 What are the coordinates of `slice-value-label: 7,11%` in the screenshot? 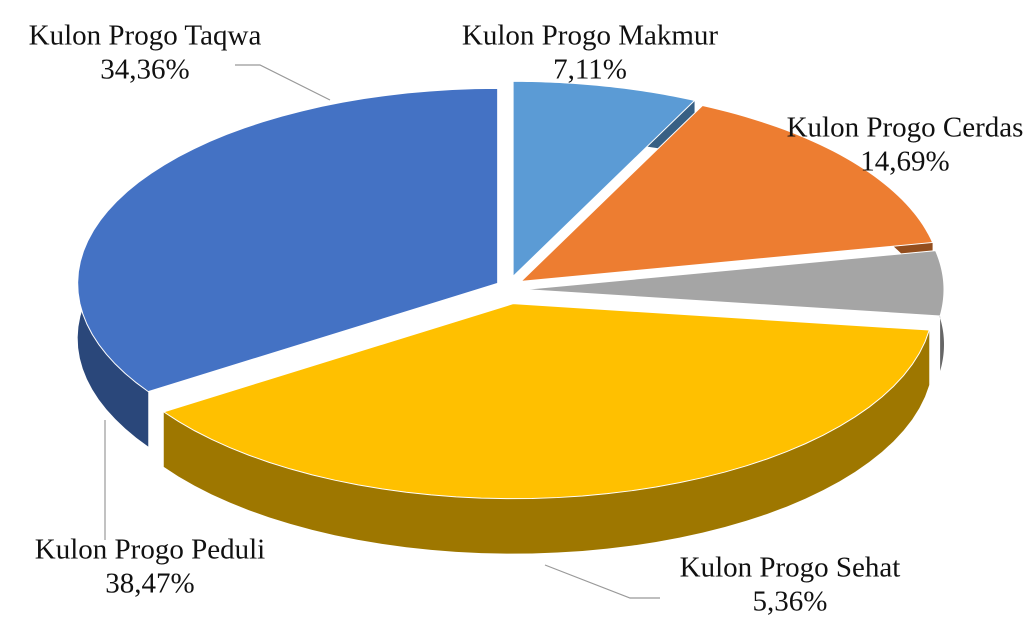 It's located at (590, 70).